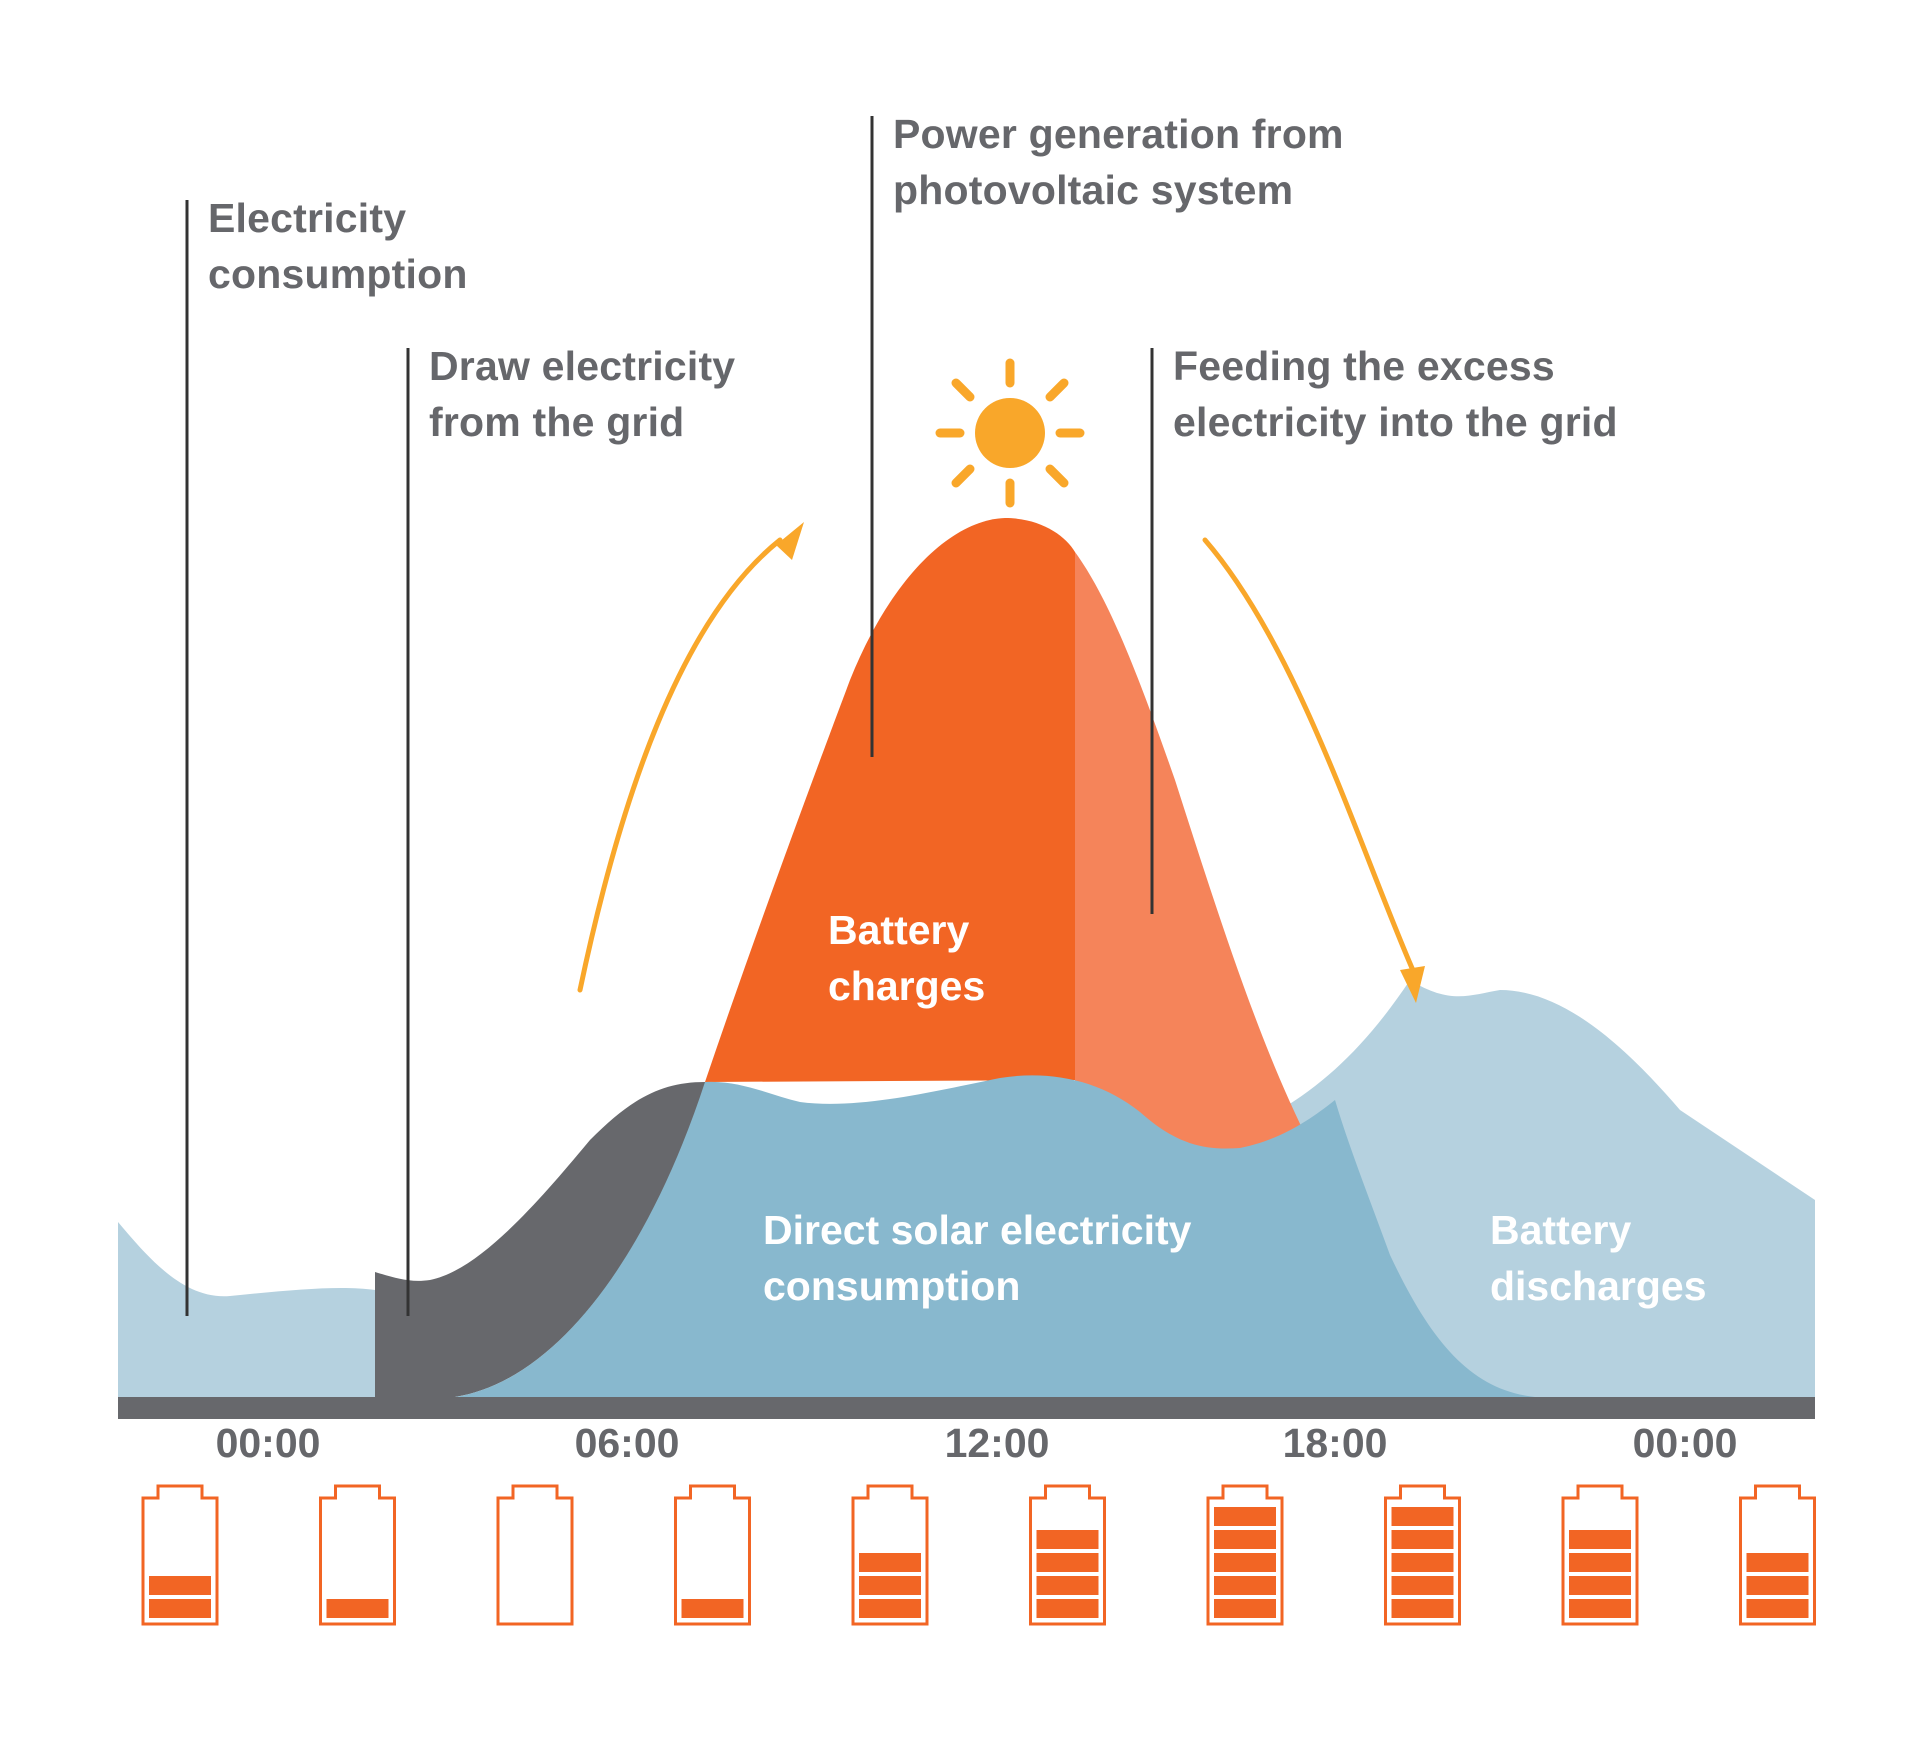  I want to click on callout-draw-from-grid: Draw electricity from the grid, so click(582, 394).